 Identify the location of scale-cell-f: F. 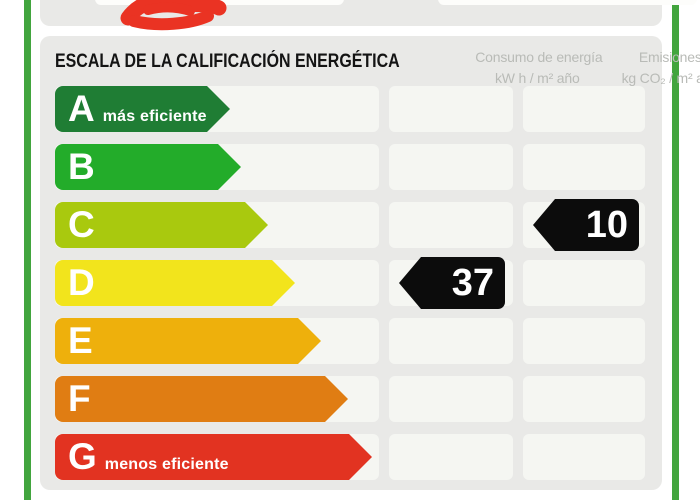
(217, 399).